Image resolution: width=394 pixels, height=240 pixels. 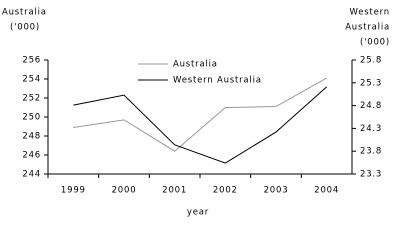 I want to click on y-tick-label: 248, so click(x=31, y=137).